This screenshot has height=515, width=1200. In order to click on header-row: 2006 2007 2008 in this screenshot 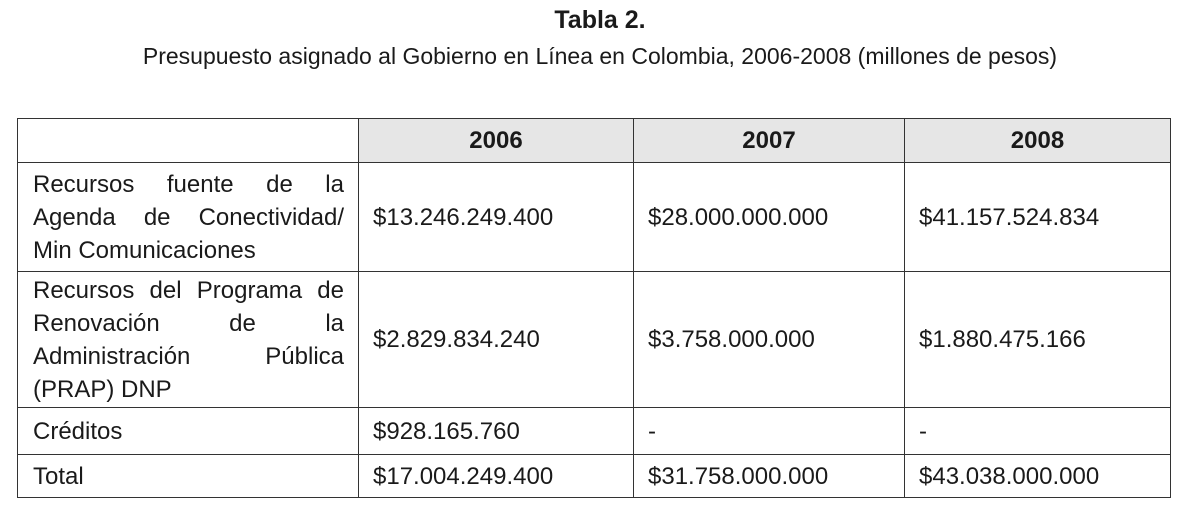, I will do `click(594, 140)`.